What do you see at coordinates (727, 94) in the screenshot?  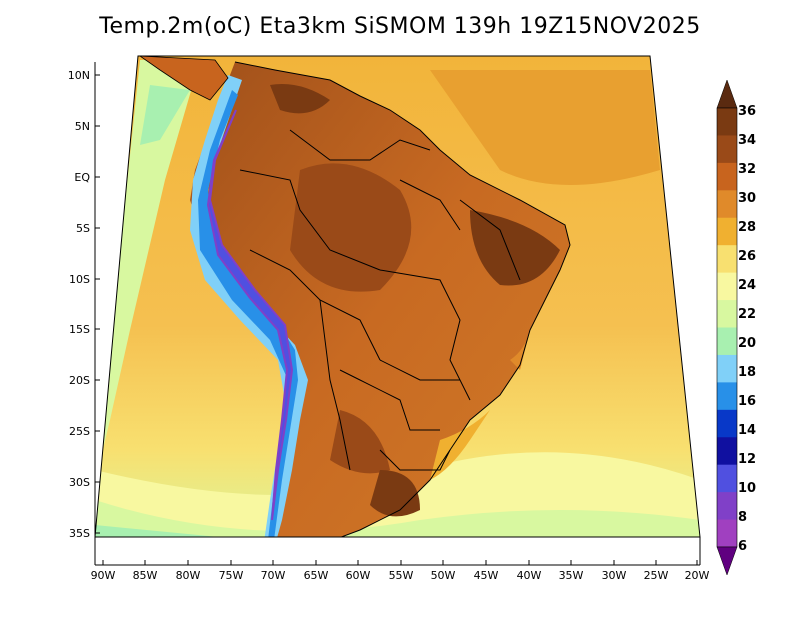 I see `colorbar-top-arrow` at bounding box center [727, 94].